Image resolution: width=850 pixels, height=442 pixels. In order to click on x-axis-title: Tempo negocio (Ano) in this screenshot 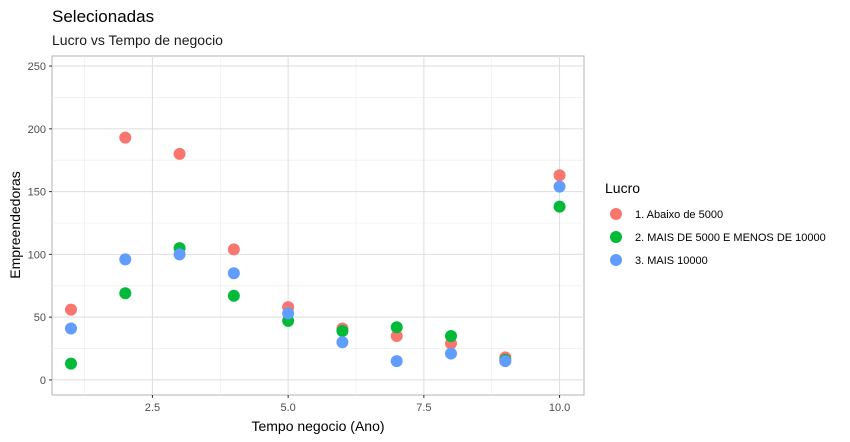, I will do `click(317, 426)`.